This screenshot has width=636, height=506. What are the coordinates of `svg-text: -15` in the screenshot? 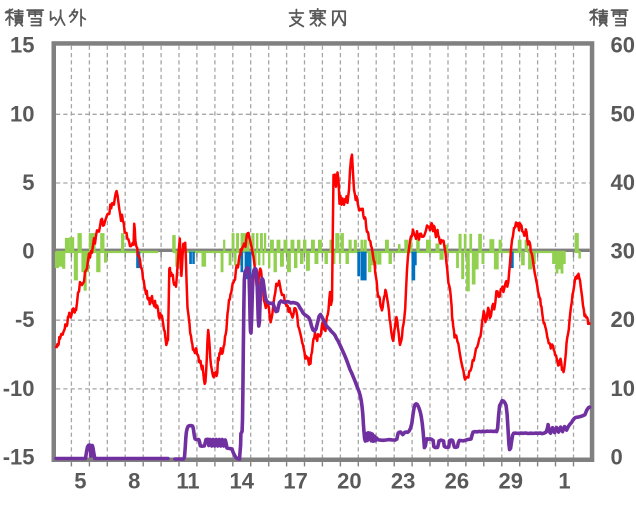 It's located at (19, 457).